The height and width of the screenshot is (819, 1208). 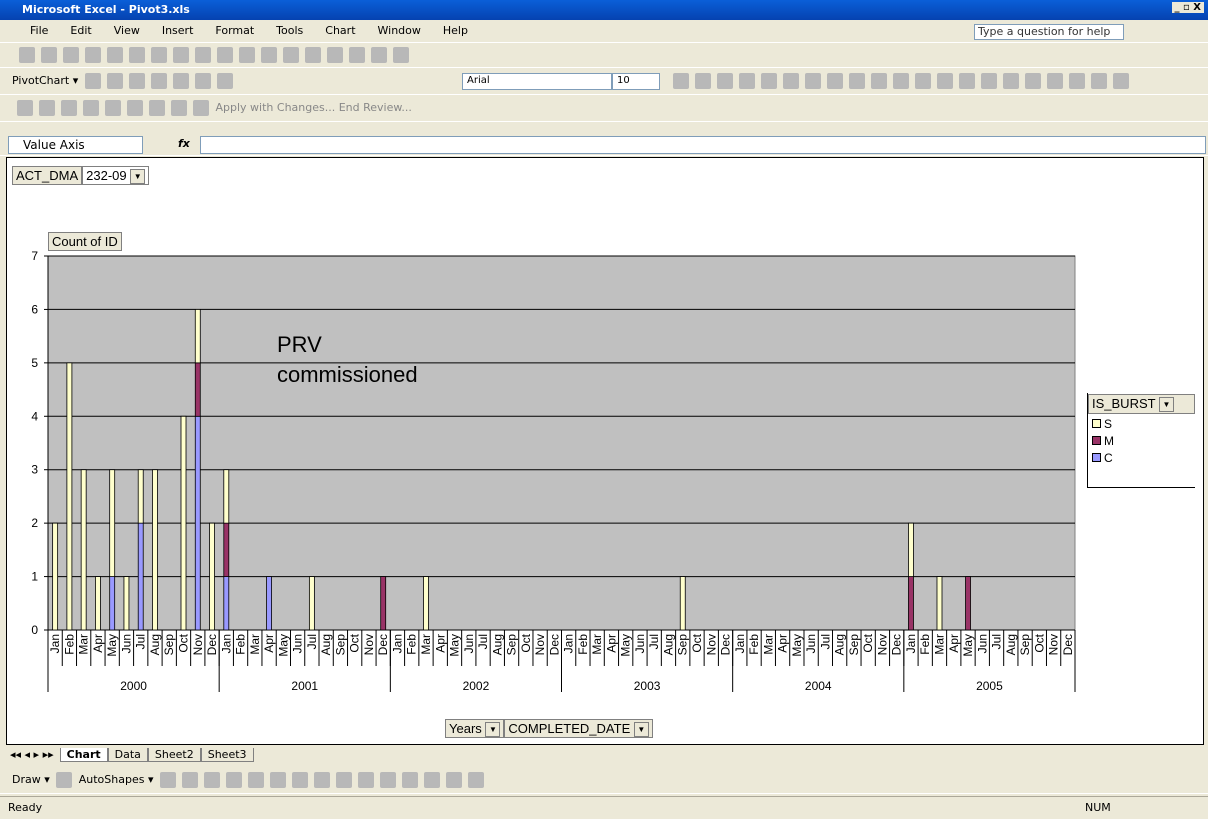 I want to click on menu-item: Window, so click(x=399, y=30).